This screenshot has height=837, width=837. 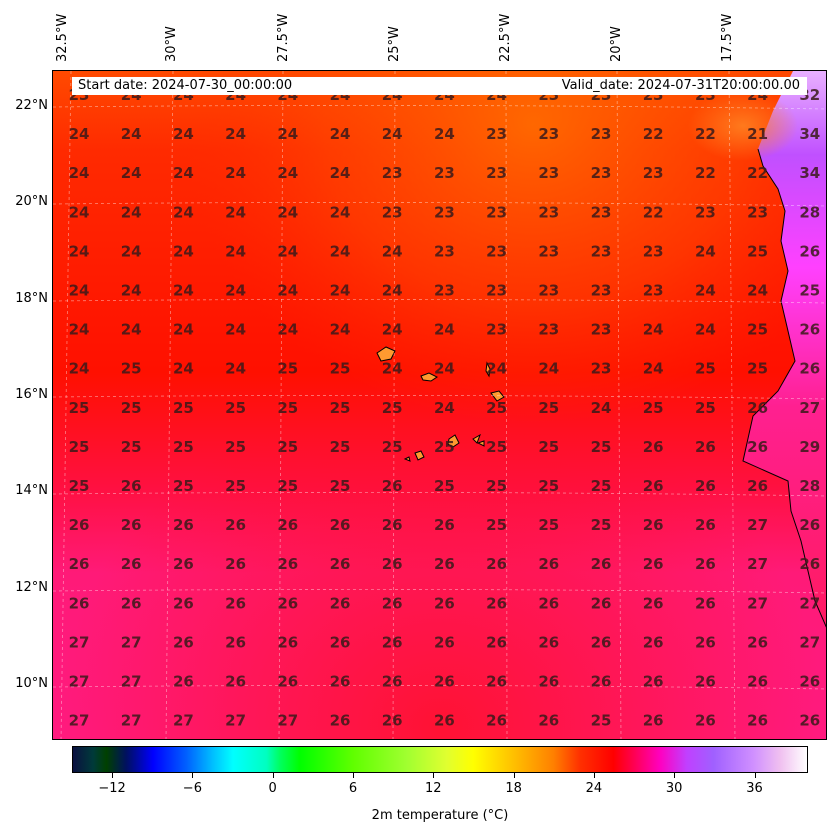 I want to click on lat-label: 20°N, so click(x=31, y=201).